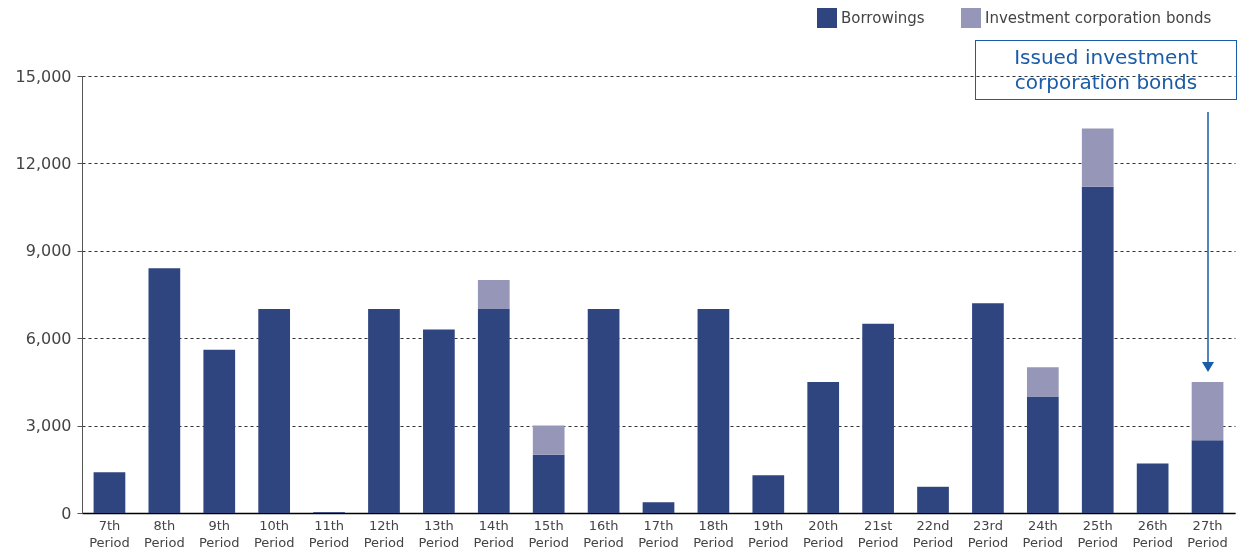  I want to click on x-tick-label: 11th Period, so click(329, 533).